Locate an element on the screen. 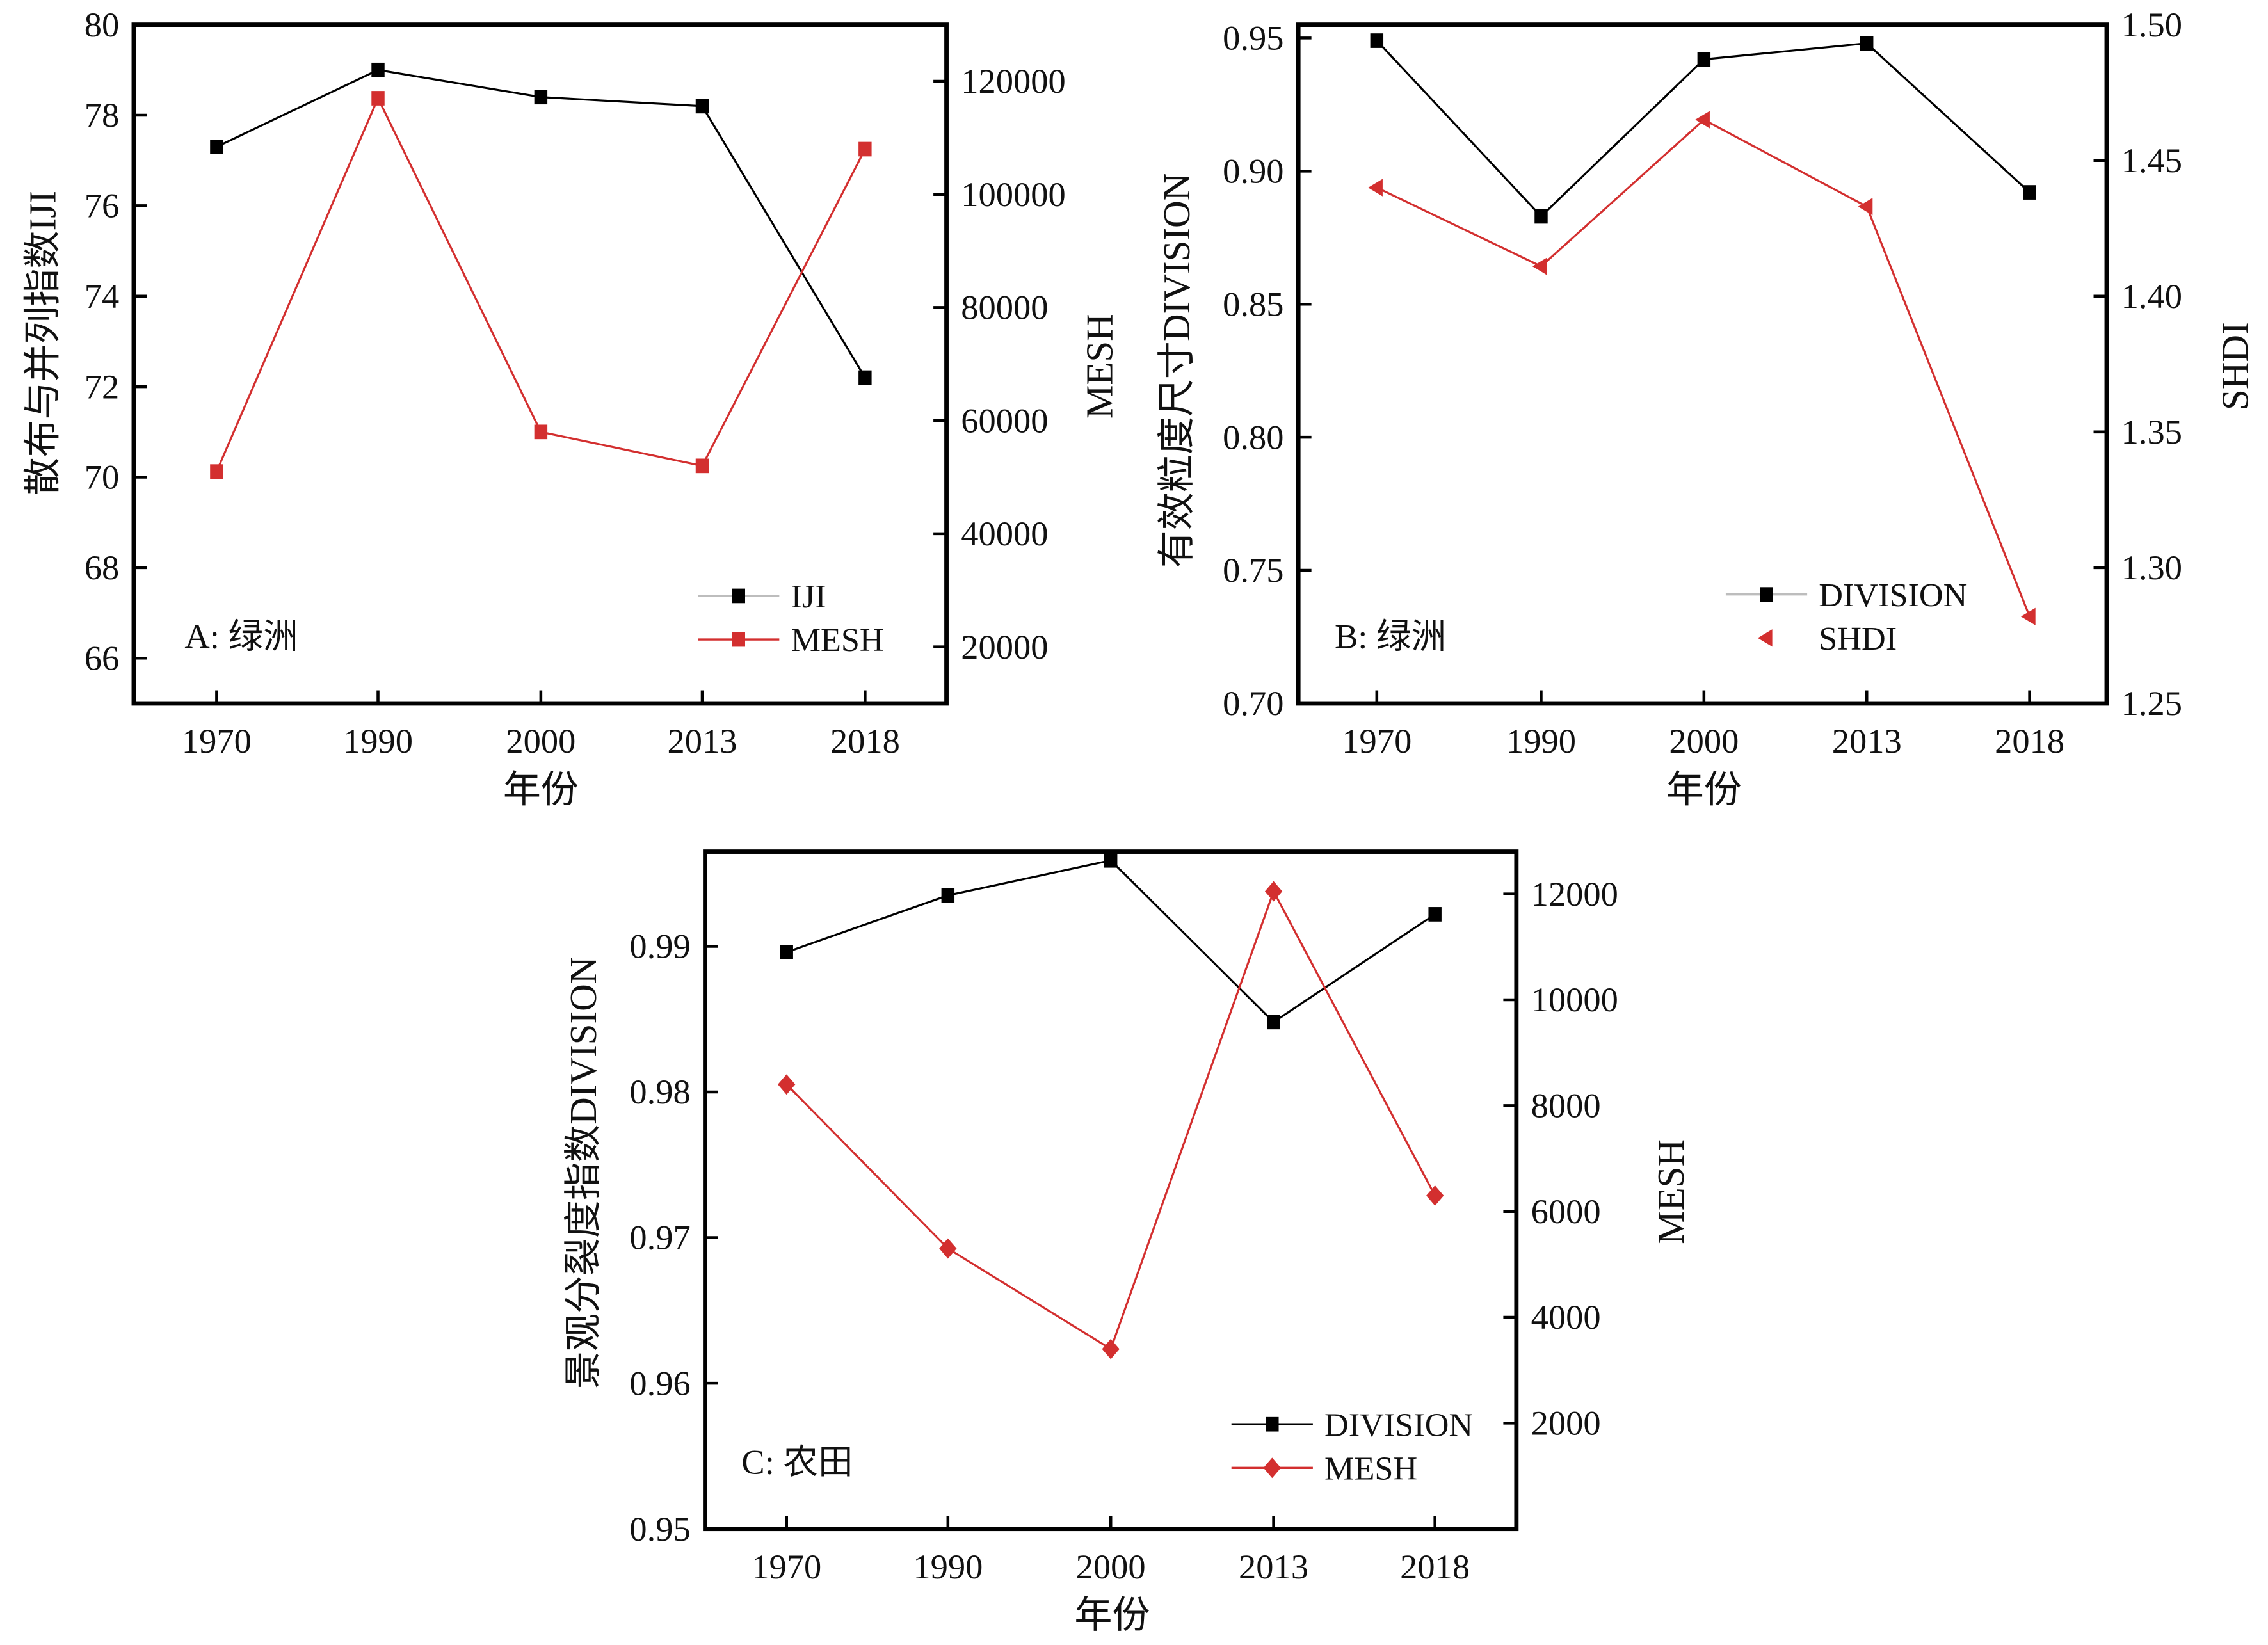 This screenshot has height=1645, width=2268. panel-a-legend-iji-label: IJI is located at coordinates (808, 596).